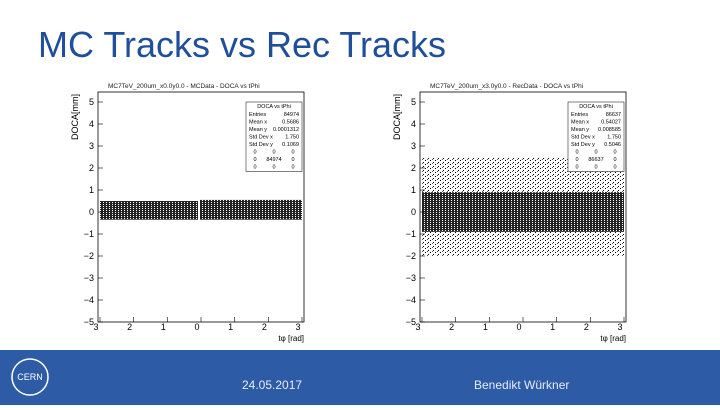 This screenshot has width=720, height=410. What do you see at coordinates (595, 160) in the screenshot?
I see `stats-cell: 86637` at bounding box center [595, 160].